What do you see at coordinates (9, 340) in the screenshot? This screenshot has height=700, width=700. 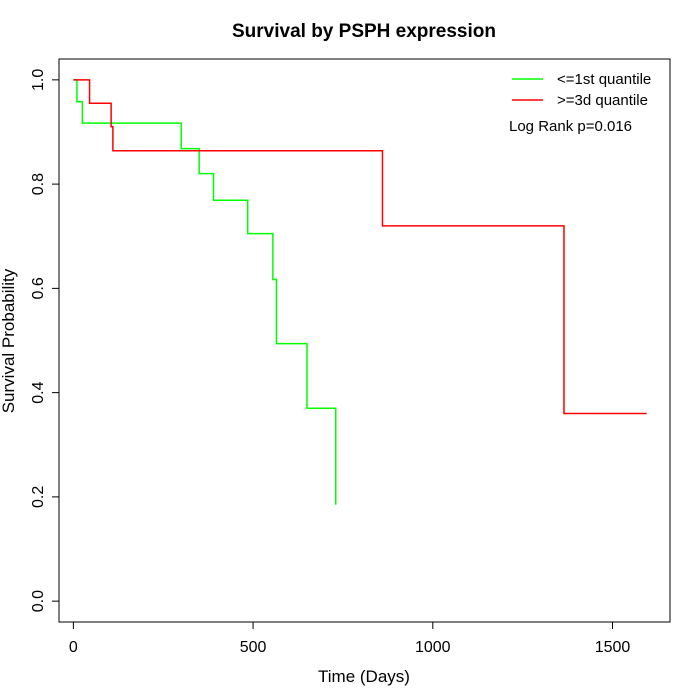 I see `y-axis-label: Survival Probability` at bounding box center [9, 340].